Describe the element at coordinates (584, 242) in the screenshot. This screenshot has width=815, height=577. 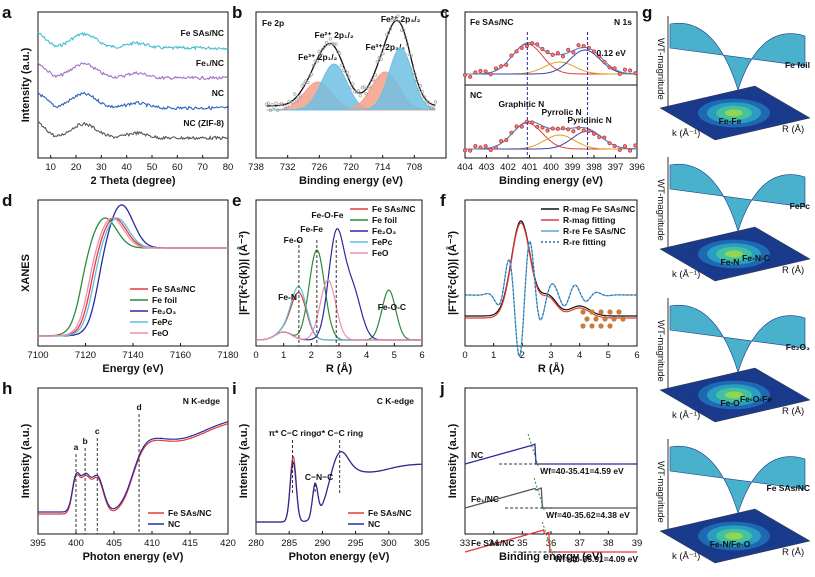
I see `legend-label: R-re fitting` at that location.